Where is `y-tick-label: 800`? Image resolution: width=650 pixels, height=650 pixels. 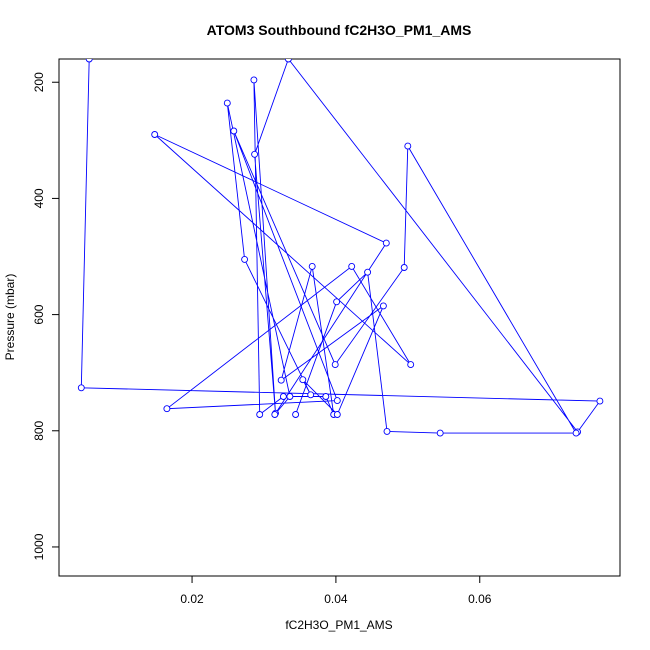 y-tick-label: 800 is located at coordinates (39, 430).